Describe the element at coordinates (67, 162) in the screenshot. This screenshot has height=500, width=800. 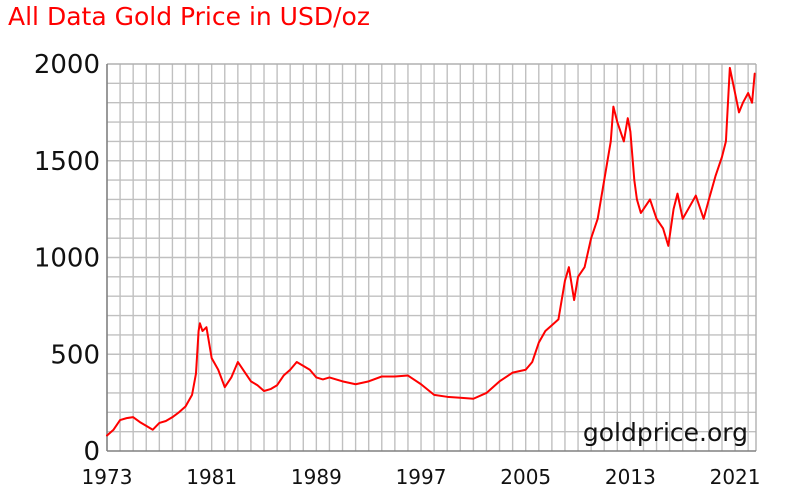
I see `y-tick-label: 1500` at that location.